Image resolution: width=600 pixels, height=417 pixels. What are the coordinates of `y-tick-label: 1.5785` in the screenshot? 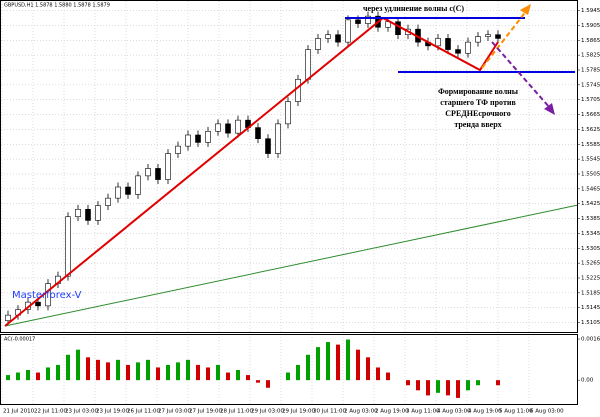 It's located at (590, 71).